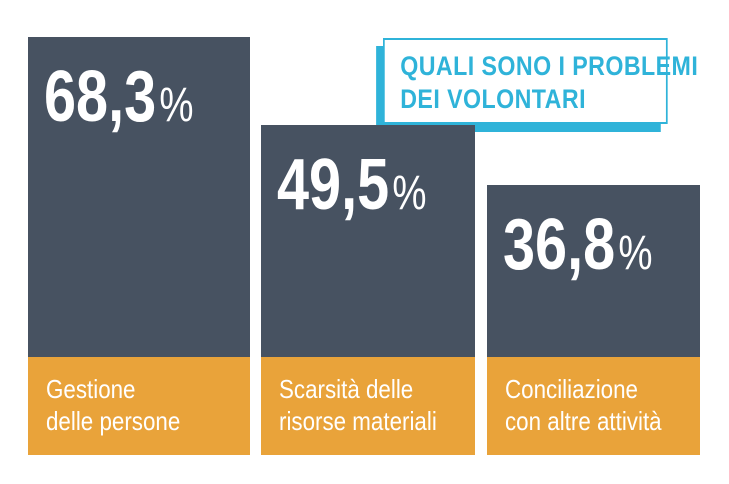 The width and height of the screenshot is (729, 484). What do you see at coordinates (559, 245) in the screenshot?
I see `value-number: 36,8` at bounding box center [559, 245].